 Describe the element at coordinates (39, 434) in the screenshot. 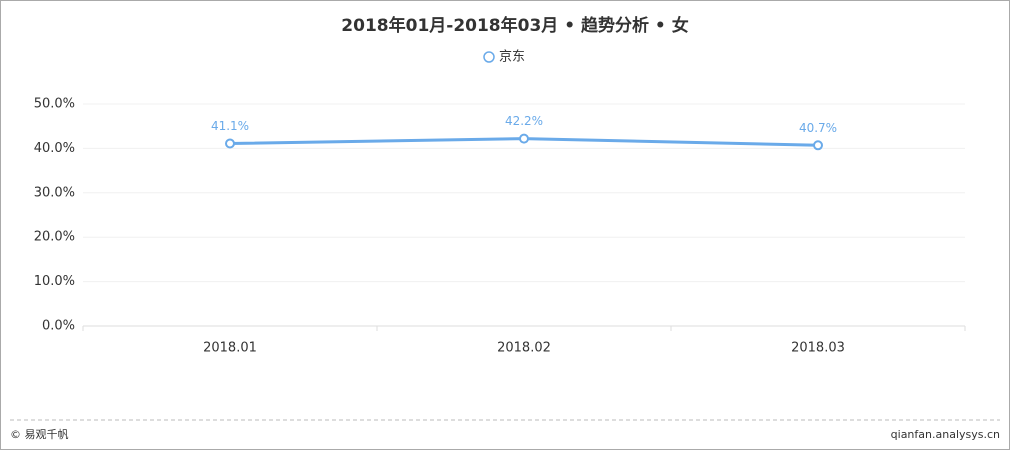

I see `footer-left: © 易观千帆` at that location.